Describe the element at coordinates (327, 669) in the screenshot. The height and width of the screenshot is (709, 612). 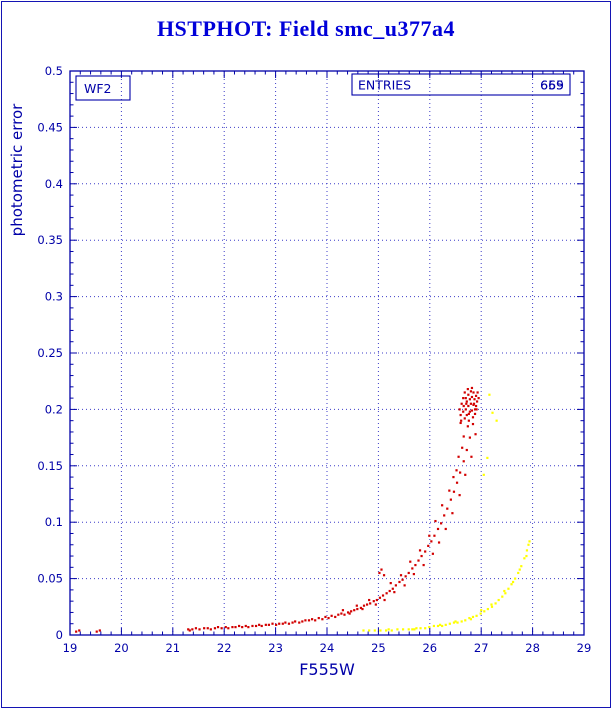
I see `x-axis-label: F555W` at that location.